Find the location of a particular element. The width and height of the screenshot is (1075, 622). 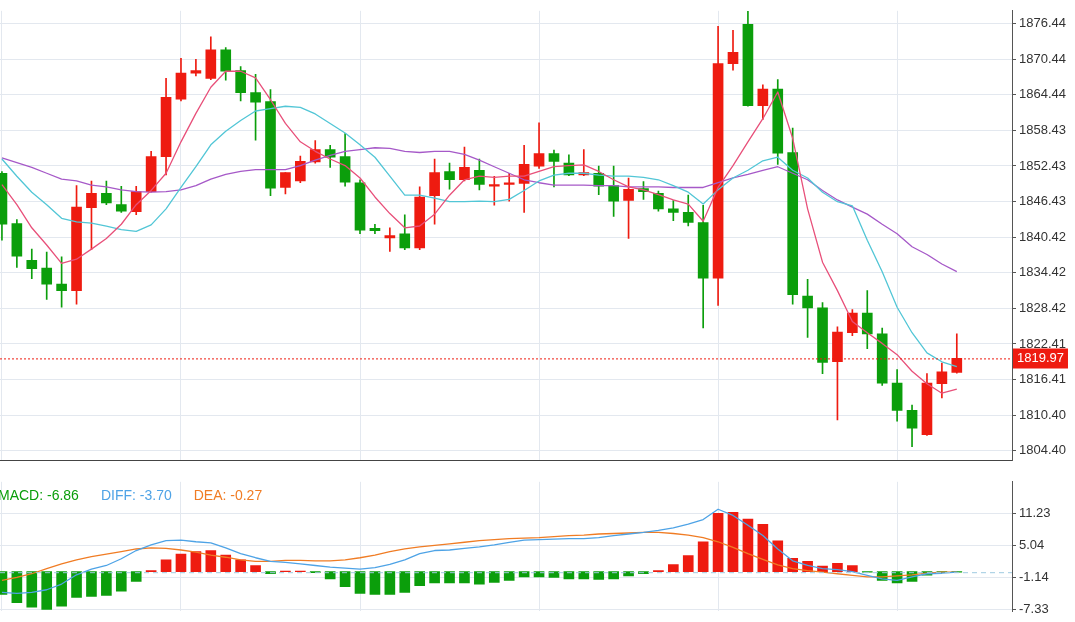

y-tick-label: 1864.44 is located at coordinates (1042, 94).